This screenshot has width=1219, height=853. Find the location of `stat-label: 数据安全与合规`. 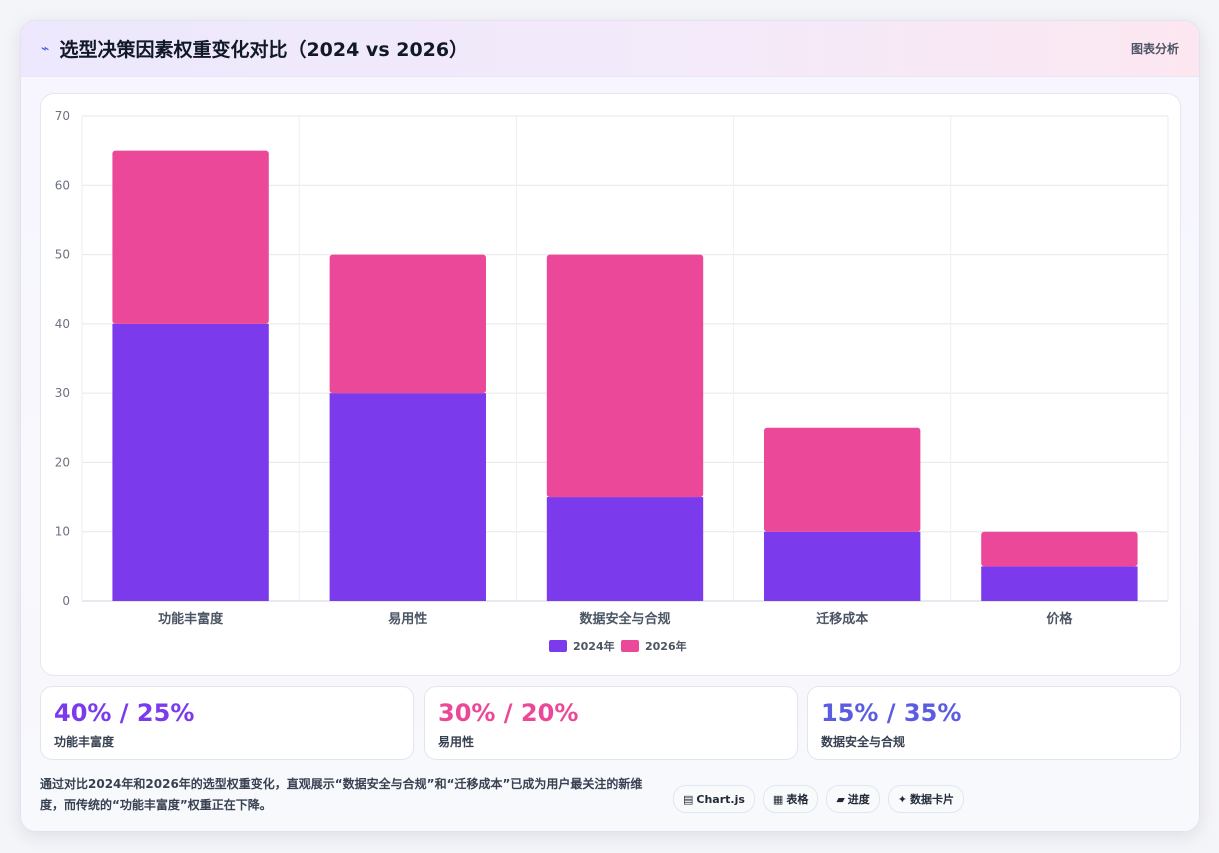

stat-label: 数据安全与合规 is located at coordinates (863, 742).